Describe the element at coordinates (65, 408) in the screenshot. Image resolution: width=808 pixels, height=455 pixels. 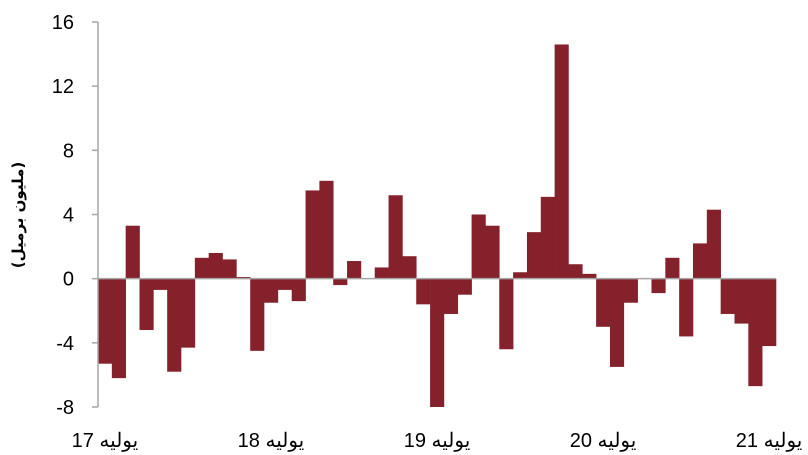
I see `y-tick-label: -8` at that location.